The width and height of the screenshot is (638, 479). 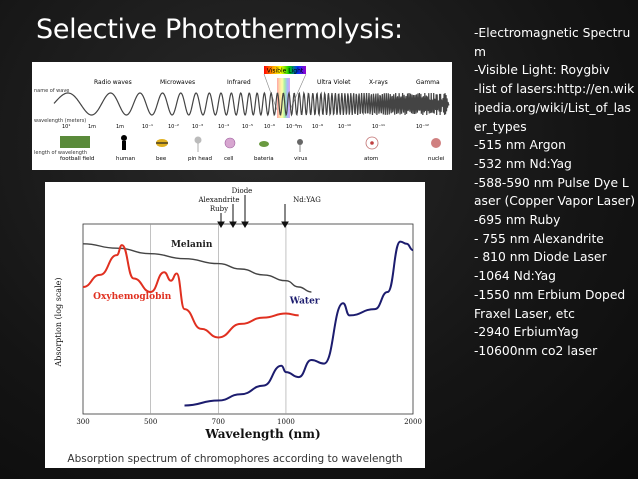 I want to click on tick-label: 10⁻¹⁰, so click(x=344, y=127).